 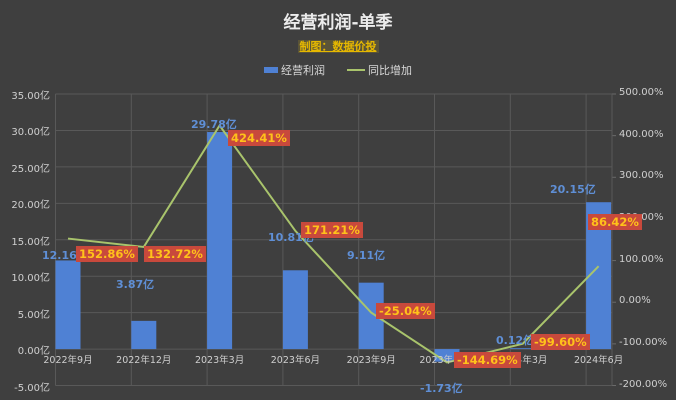 What do you see at coordinates (338, 70) in the screenshot?
I see `legend: 经营利润 同比增加` at bounding box center [338, 70].